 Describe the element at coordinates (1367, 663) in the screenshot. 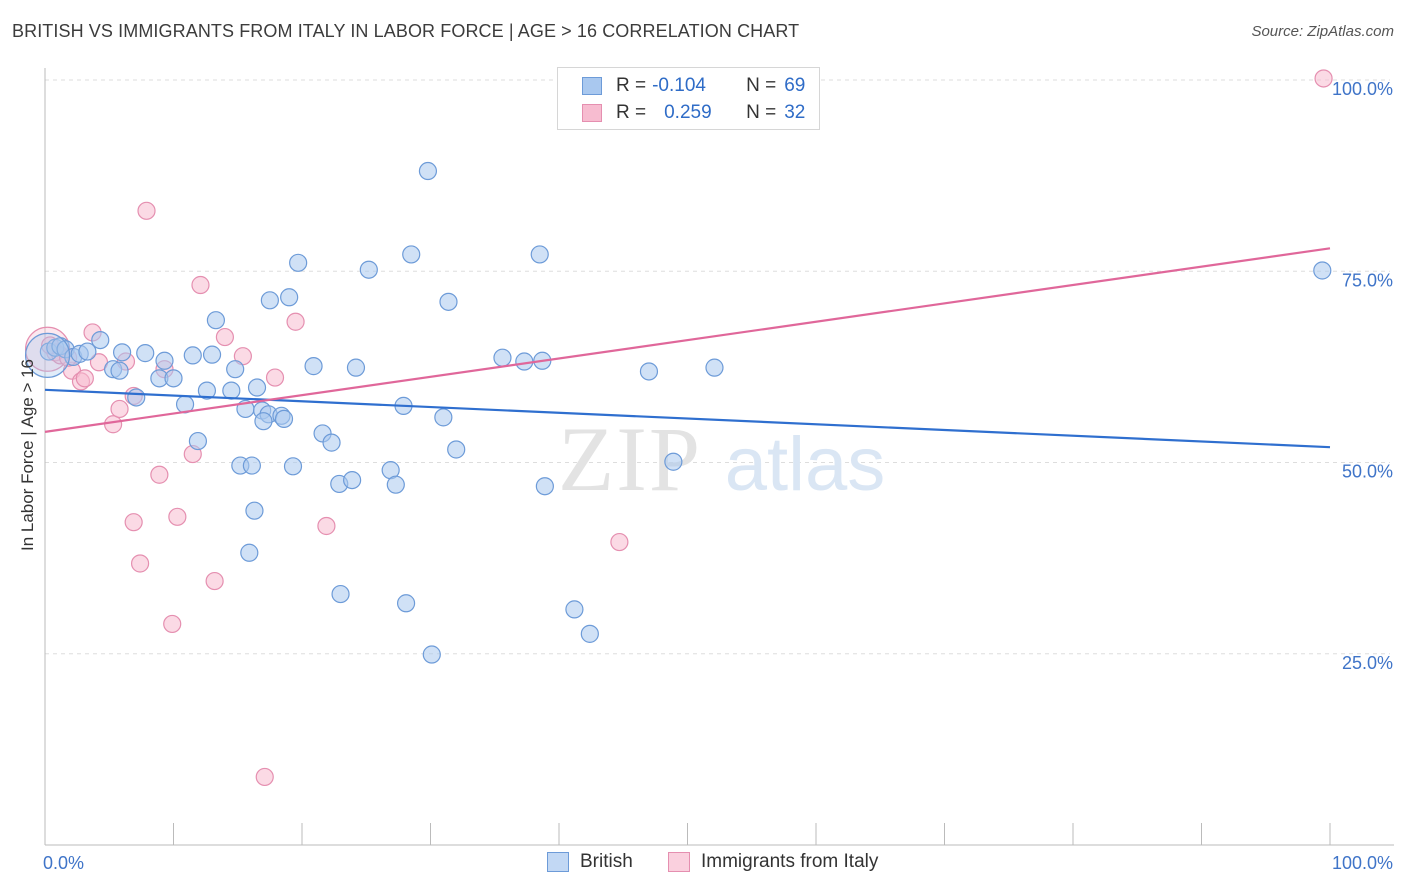

I see `y-tick-label: 25.0%` at that location.